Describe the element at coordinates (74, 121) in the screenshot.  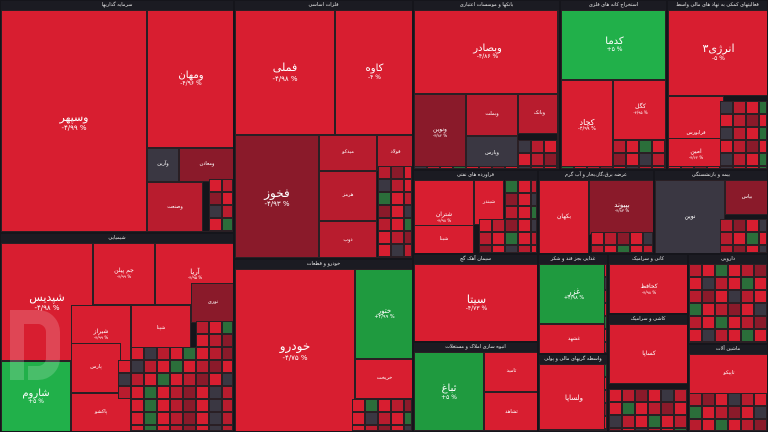
I see `stock-tile: وسپهر -۴/۹۹ %` at that location.